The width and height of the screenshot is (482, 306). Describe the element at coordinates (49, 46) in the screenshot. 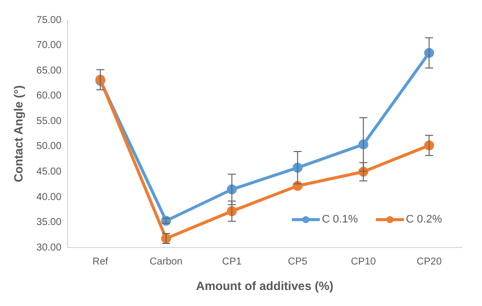

I see `y-tick-label: 70.00` at that location.